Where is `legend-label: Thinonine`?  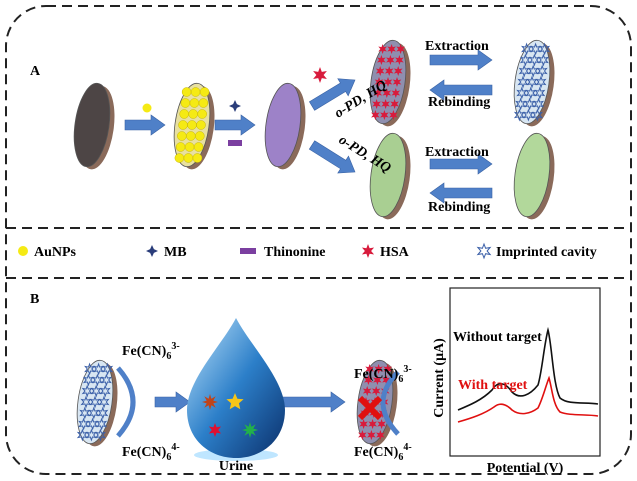
legend-label: Thinonine is located at coordinates (294, 252).